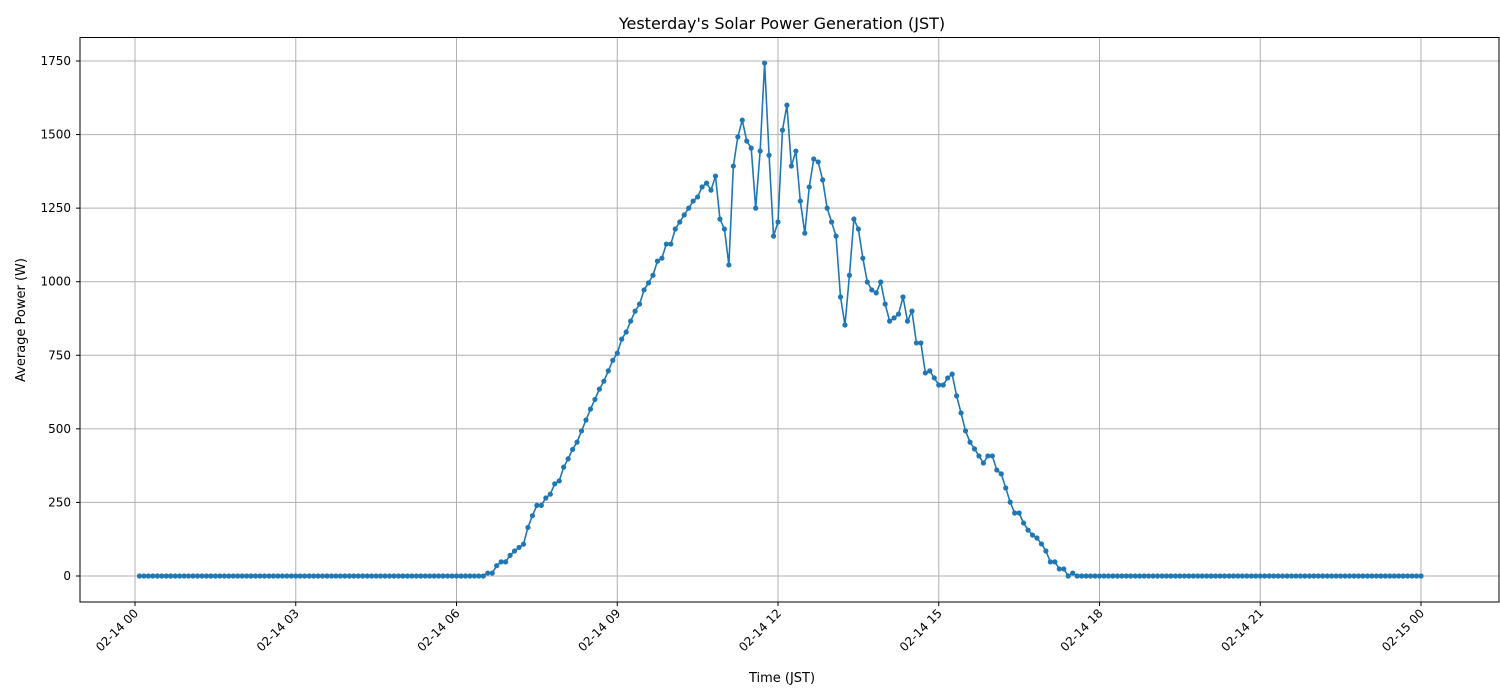 The image size is (1500, 700). What do you see at coordinates (781, 678) in the screenshot?
I see `x-axis-label: Time (JST)` at bounding box center [781, 678].